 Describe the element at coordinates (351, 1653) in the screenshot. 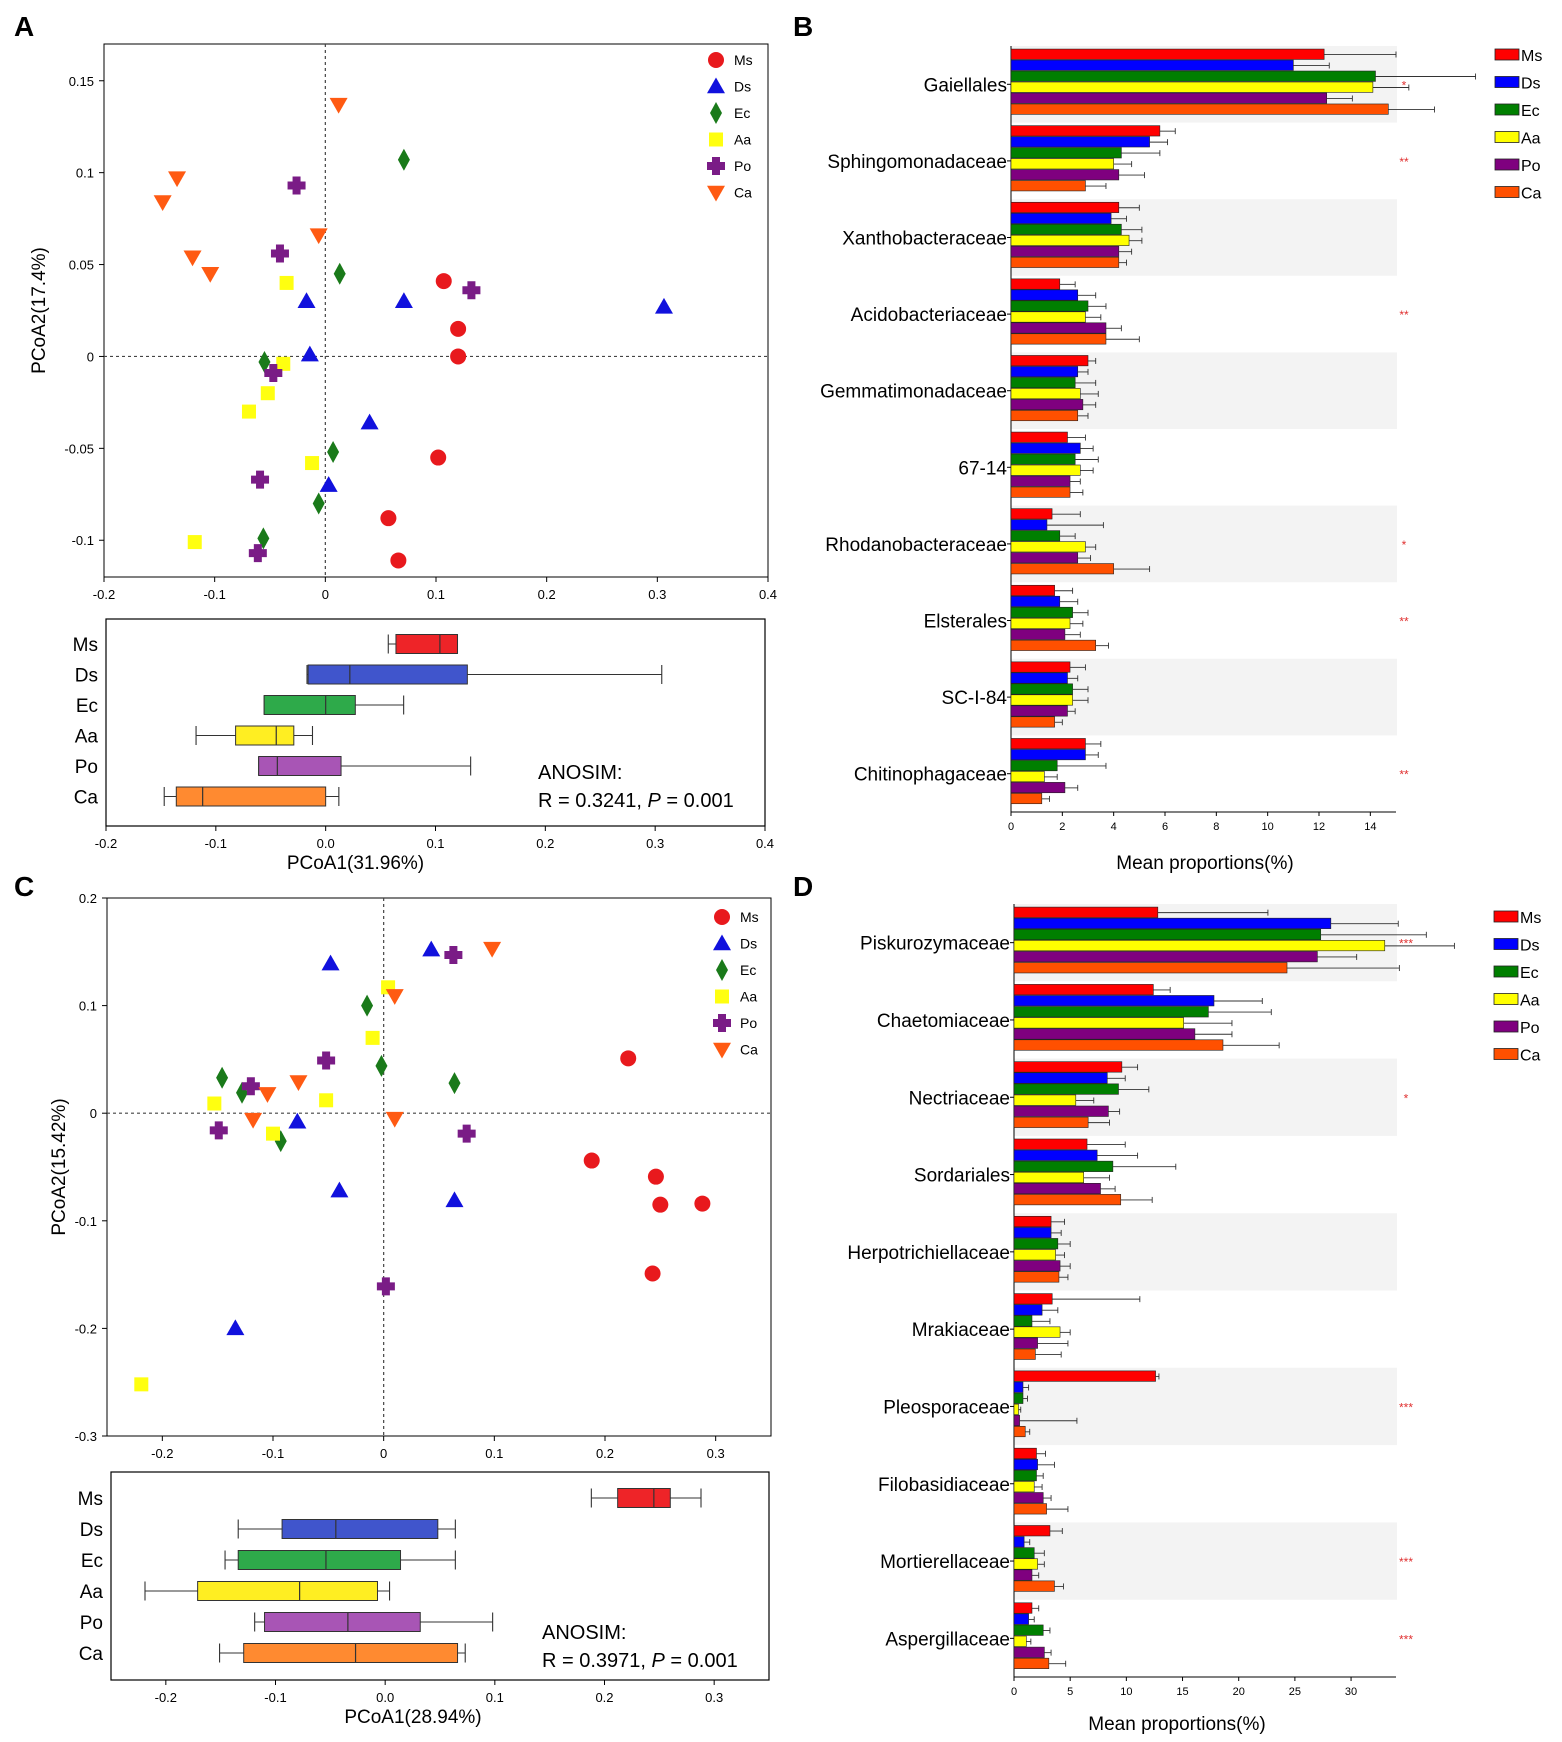

I see `box-ca` at that location.